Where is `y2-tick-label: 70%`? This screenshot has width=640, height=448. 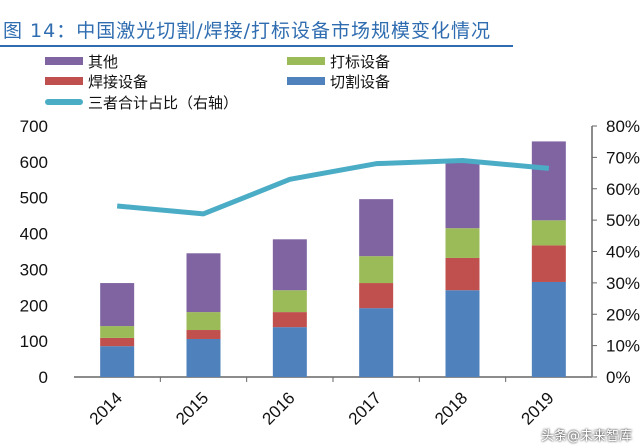
y2-tick-label: 70% is located at coordinates (623, 157).